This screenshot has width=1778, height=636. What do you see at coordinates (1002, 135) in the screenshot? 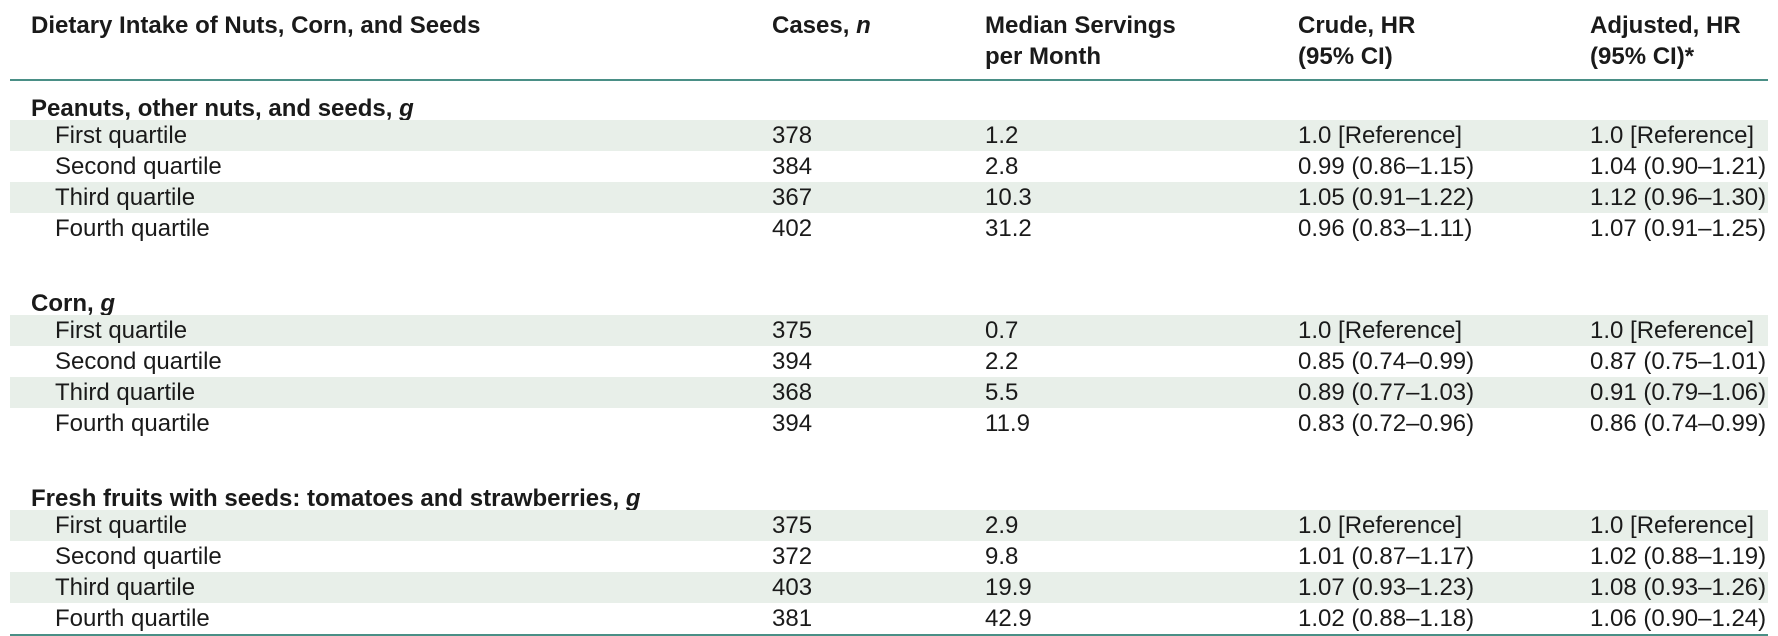
I see `cell-median: 1.2` at bounding box center [1002, 135].